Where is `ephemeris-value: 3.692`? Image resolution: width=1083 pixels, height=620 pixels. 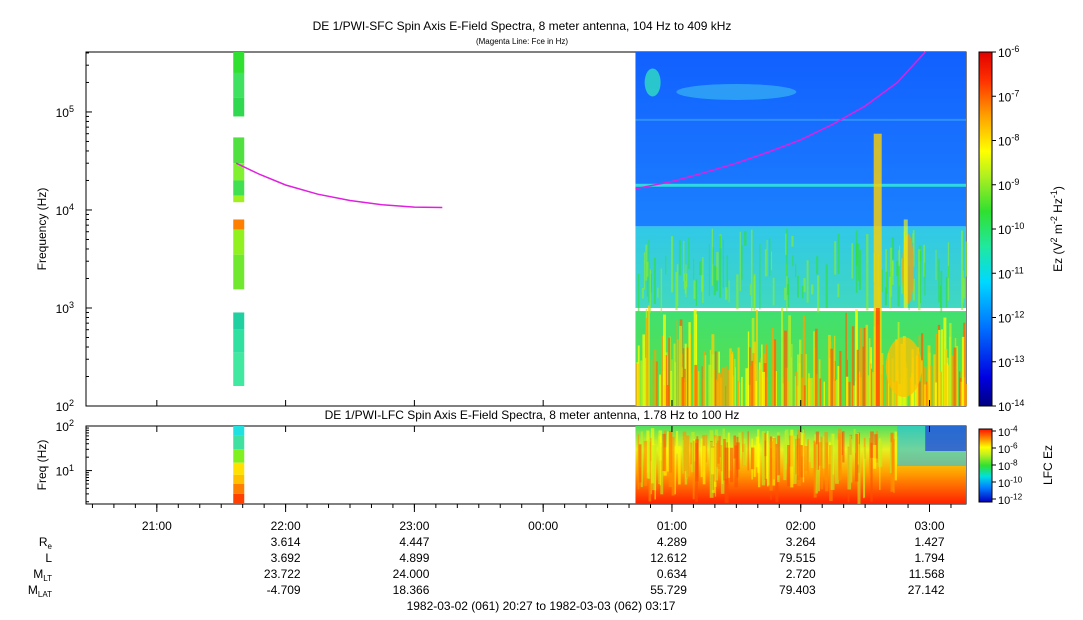
ephemeris-value: 3.692 is located at coordinates (286, 558).